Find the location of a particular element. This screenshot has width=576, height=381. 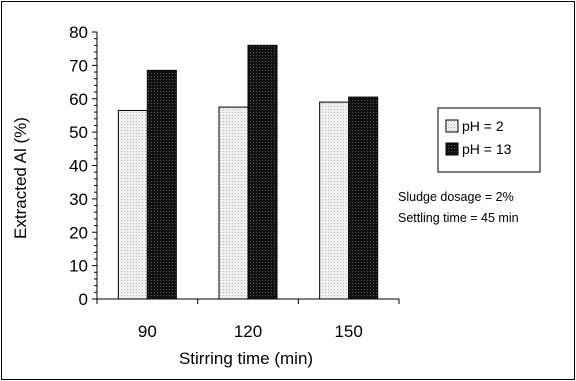

y-tick-label: 70 is located at coordinates (78, 65).